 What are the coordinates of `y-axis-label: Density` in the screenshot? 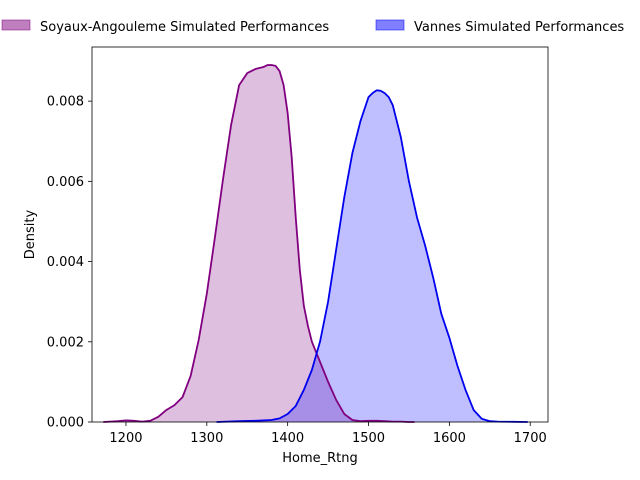 It's located at (30, 234).